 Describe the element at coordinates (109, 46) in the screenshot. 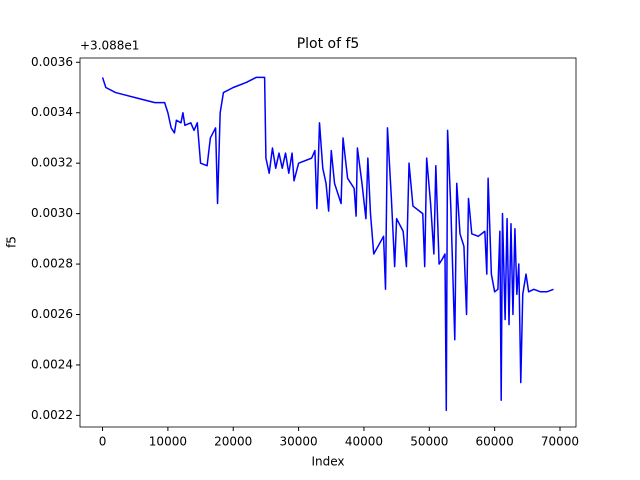

I see `offset-text: +3.088e1` at that location.